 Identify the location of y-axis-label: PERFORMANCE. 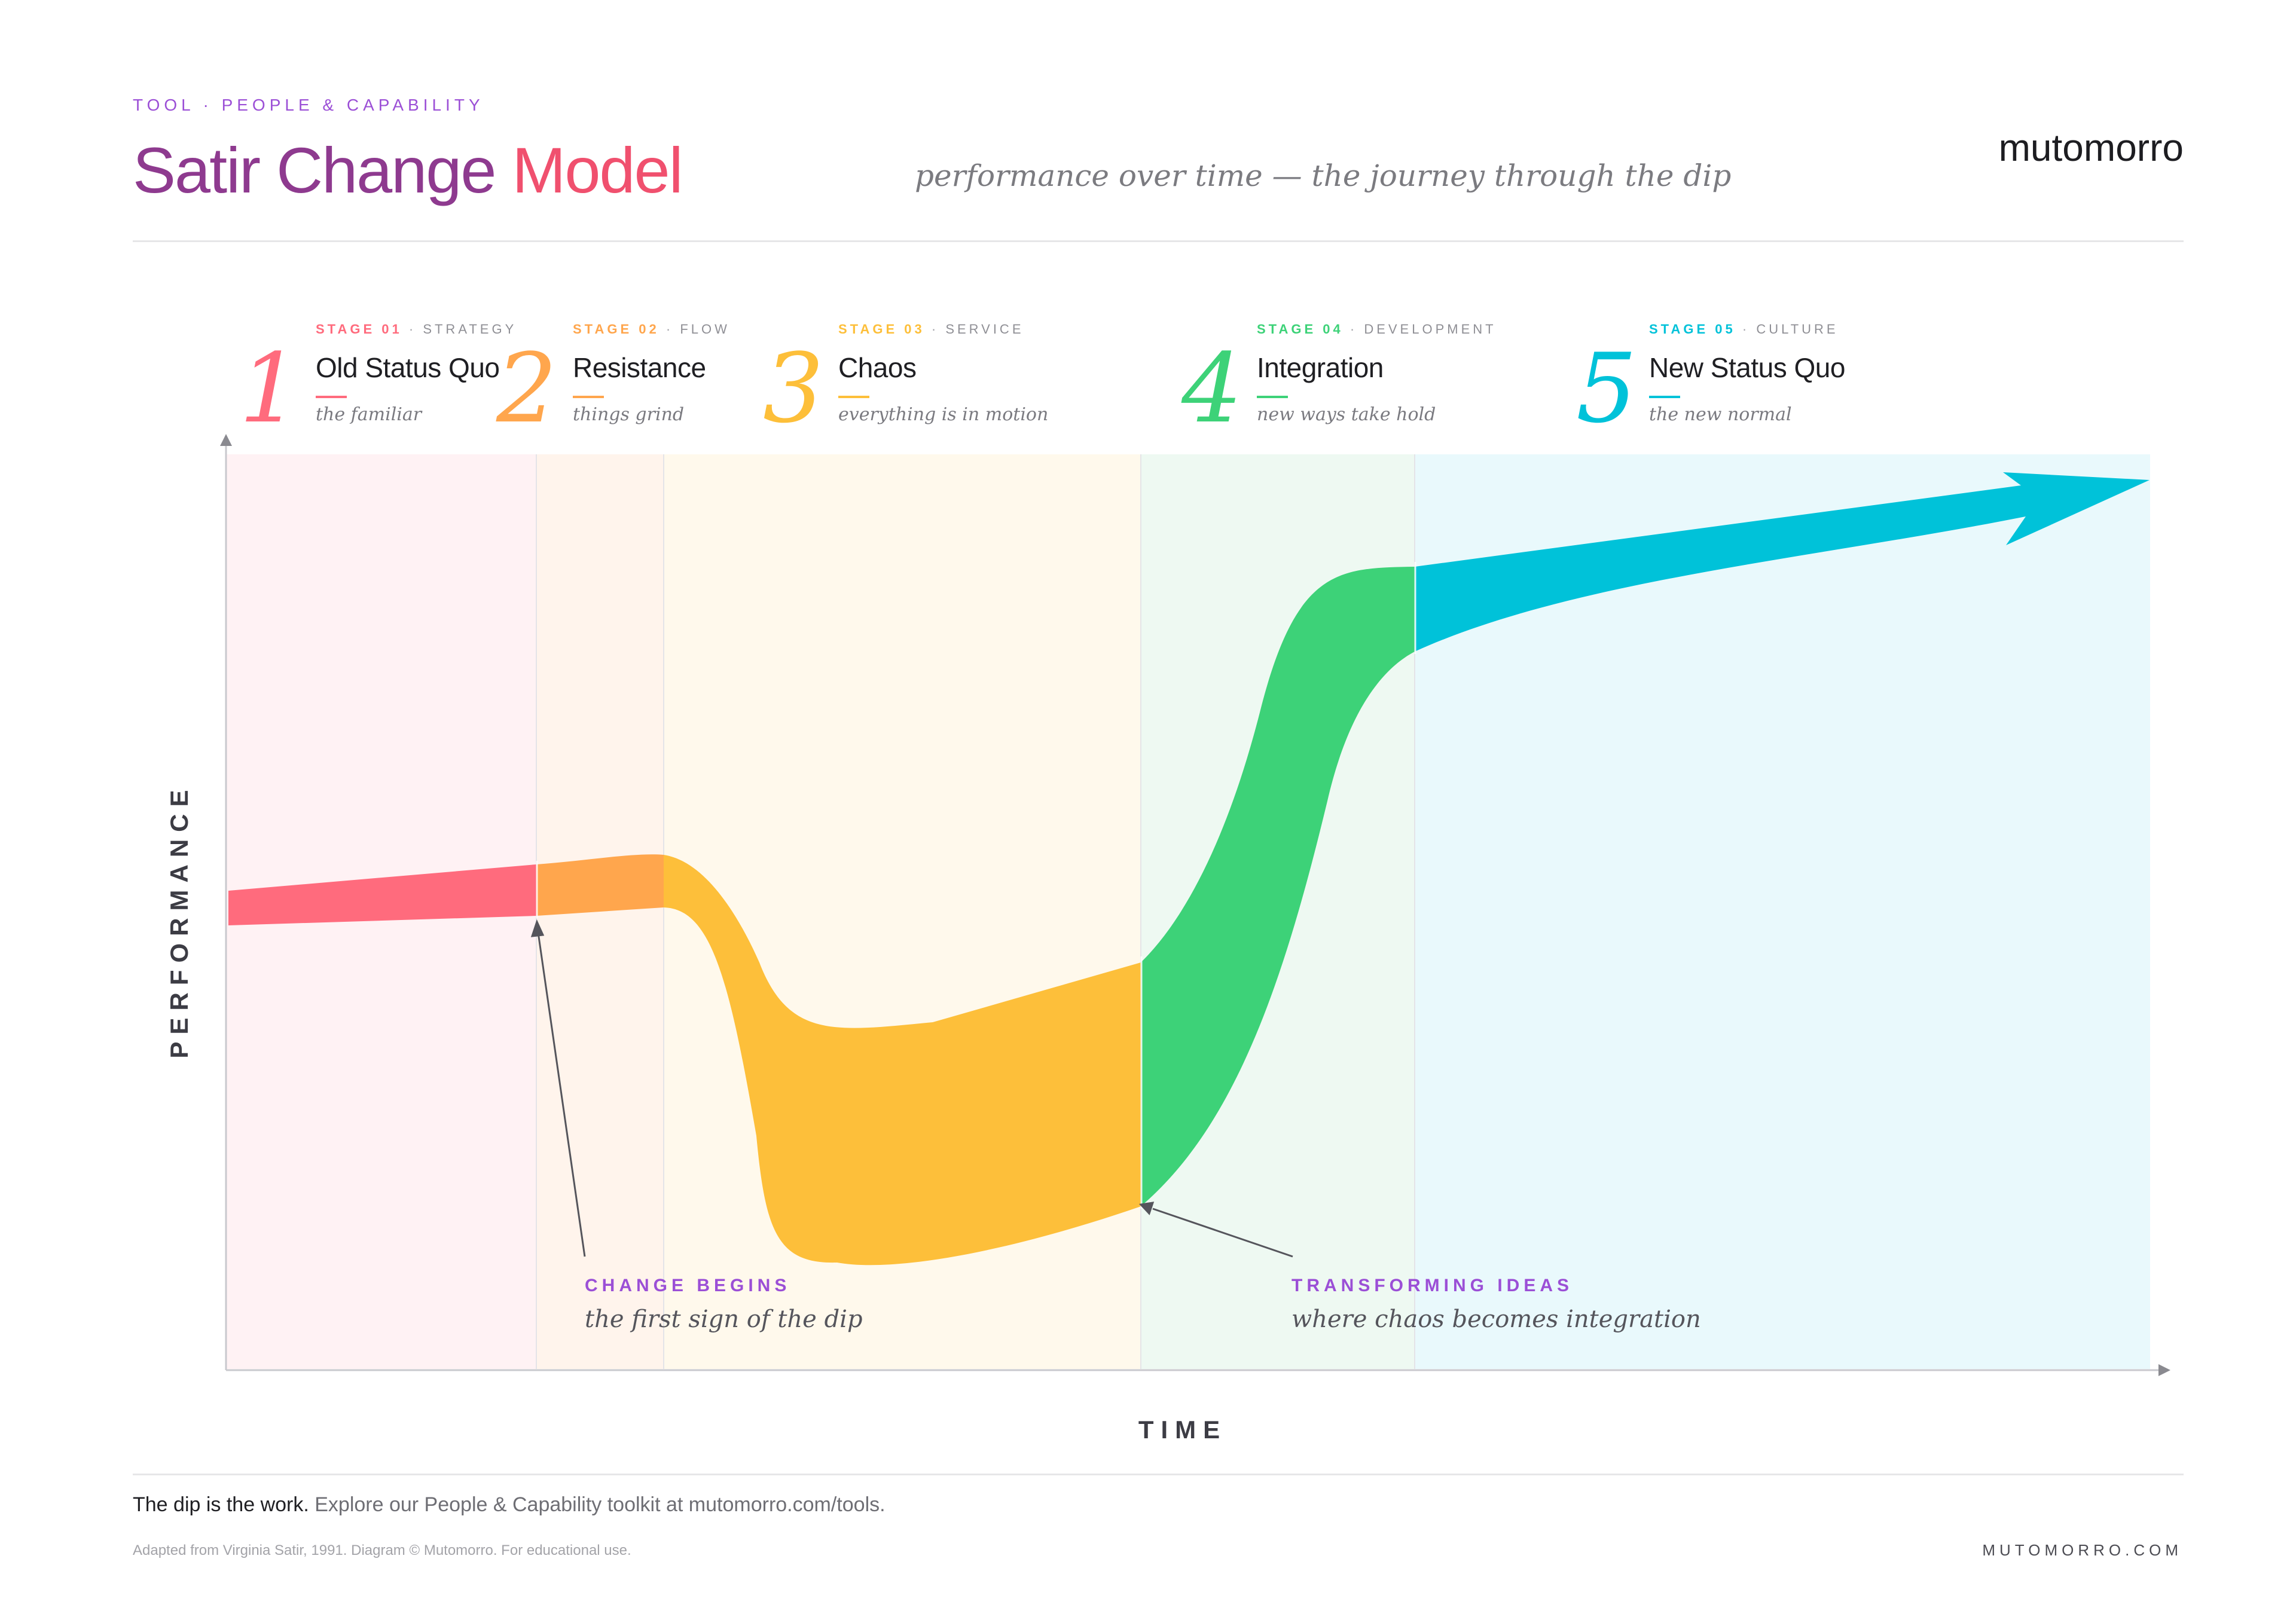
(179, 921).